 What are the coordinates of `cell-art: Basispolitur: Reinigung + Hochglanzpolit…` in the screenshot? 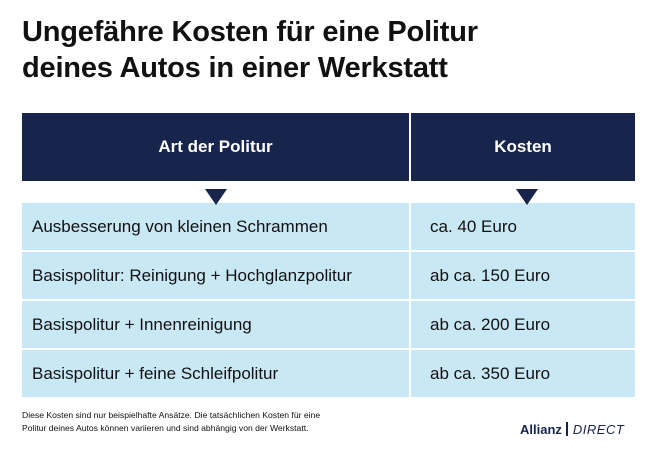 It's located at (215, 275).